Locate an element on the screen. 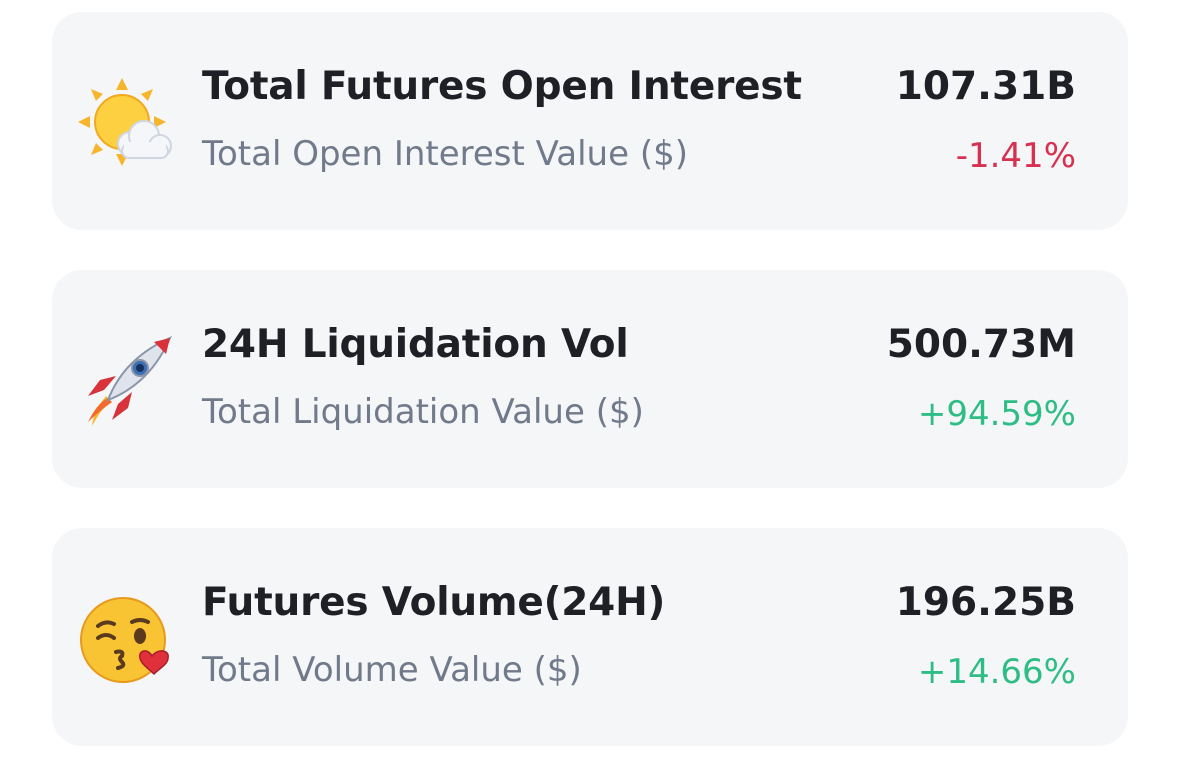 This screenshot has height=767, width=1179. stat-value: 107.31B is located at coordinates (985, 86).